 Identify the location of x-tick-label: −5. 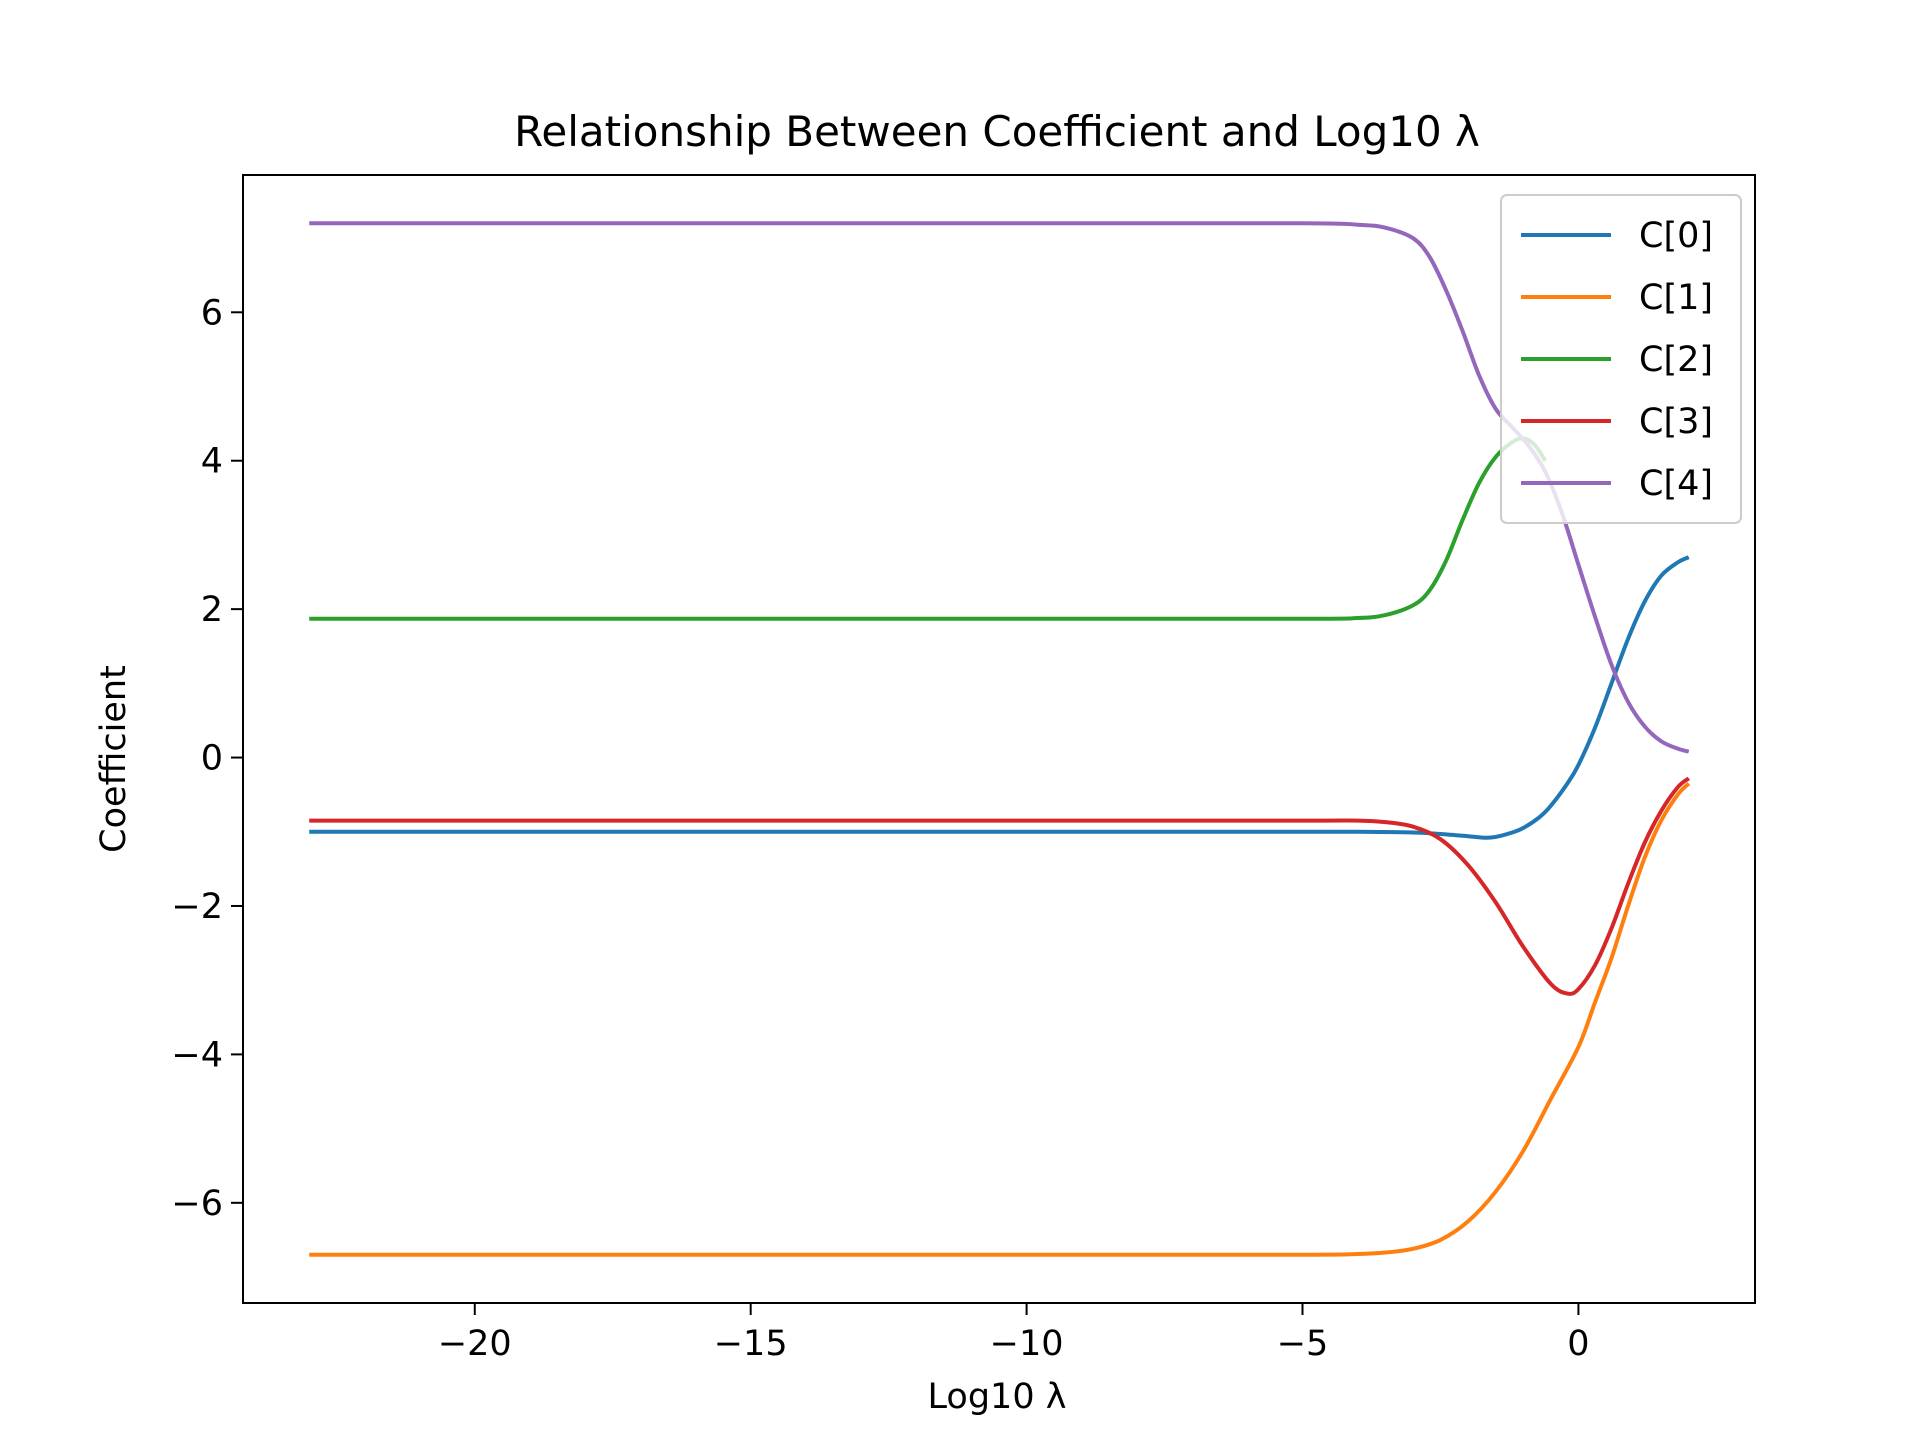
(1303, 1344).